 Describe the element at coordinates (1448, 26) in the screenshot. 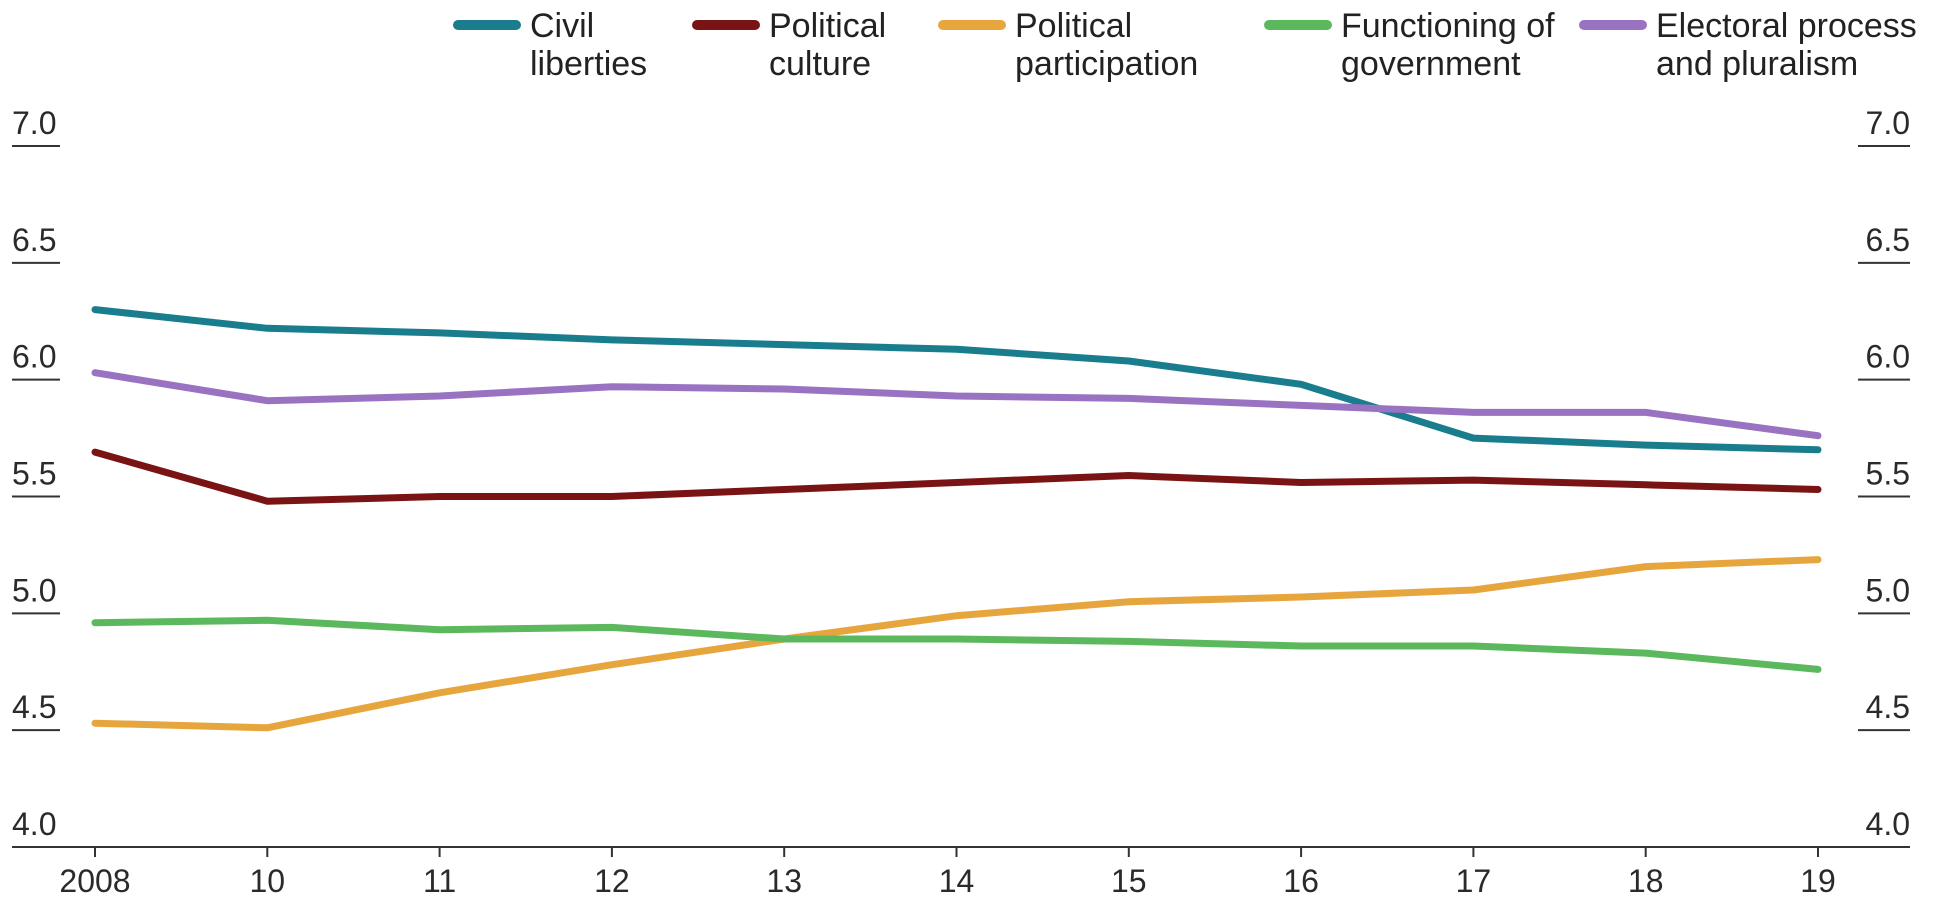

I see `legend-label: Functioning of` at that location.